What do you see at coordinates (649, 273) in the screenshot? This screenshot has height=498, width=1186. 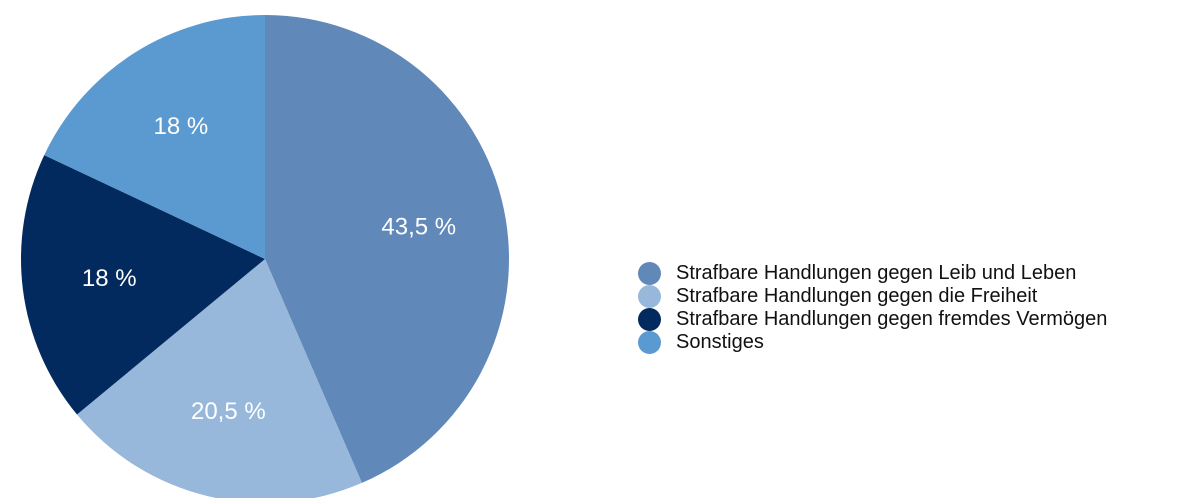 I see `legend-swatch-leib-und-leben` at bounding box center [649, 273].